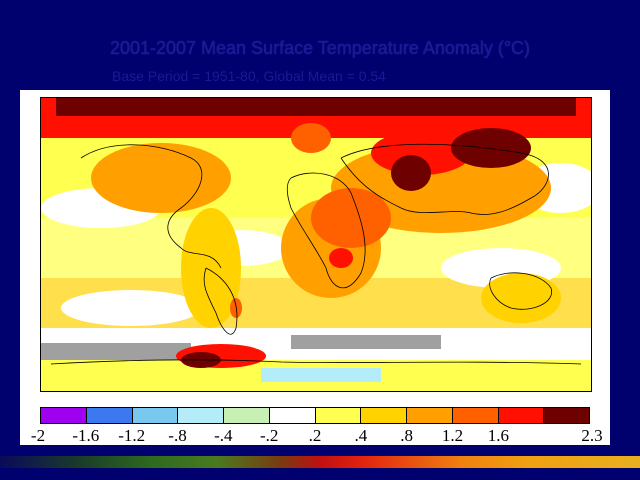 This screenshot has width=640, height=480. Describe the element at coordinates (320, 462) in the screenshot. I see `footer-gradient-bar` at that location.